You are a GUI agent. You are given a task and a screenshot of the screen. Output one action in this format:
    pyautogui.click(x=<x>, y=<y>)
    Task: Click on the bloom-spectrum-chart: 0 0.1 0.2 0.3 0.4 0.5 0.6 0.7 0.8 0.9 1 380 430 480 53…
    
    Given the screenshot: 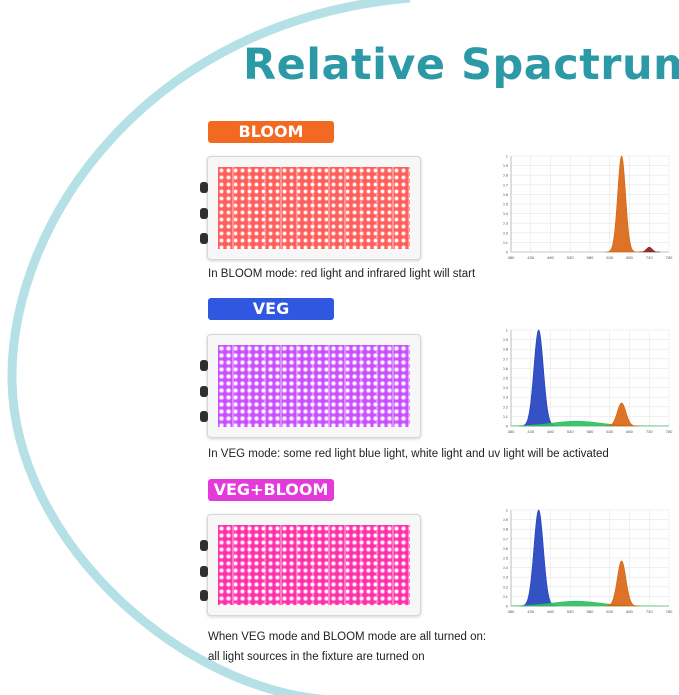 What is the action you would take?
    pyautogui.click(x=588, y=207)
    